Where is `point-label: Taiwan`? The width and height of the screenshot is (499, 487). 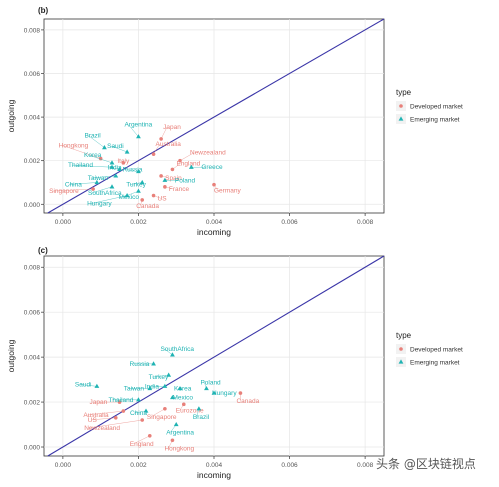
point-label: Taiwan is located at coordinates (134, 389).